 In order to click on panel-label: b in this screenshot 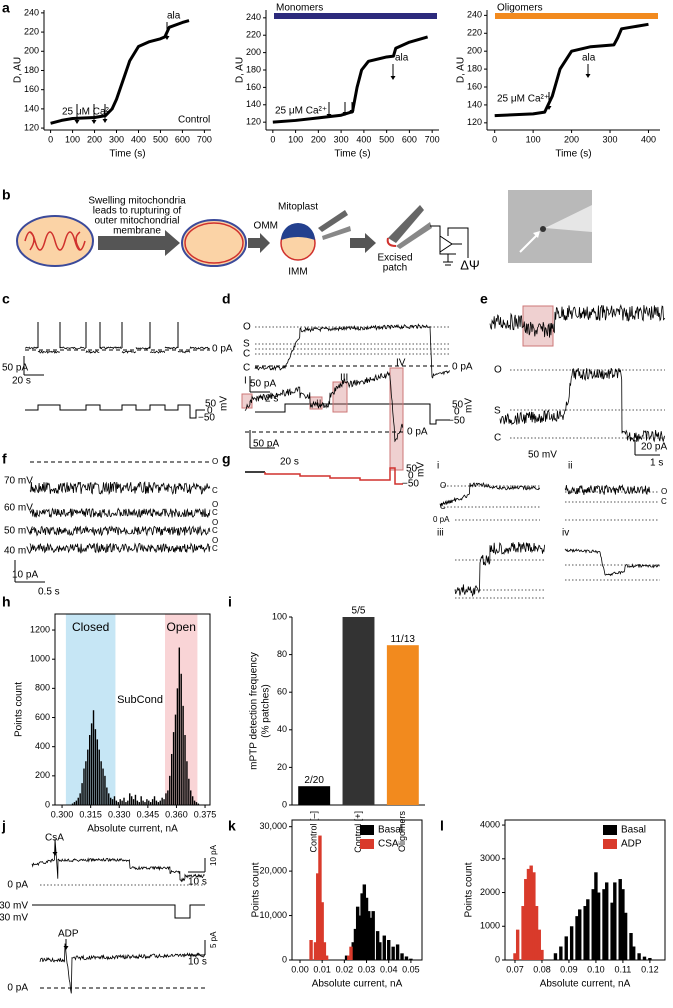, I will do `click(6, 195)`.